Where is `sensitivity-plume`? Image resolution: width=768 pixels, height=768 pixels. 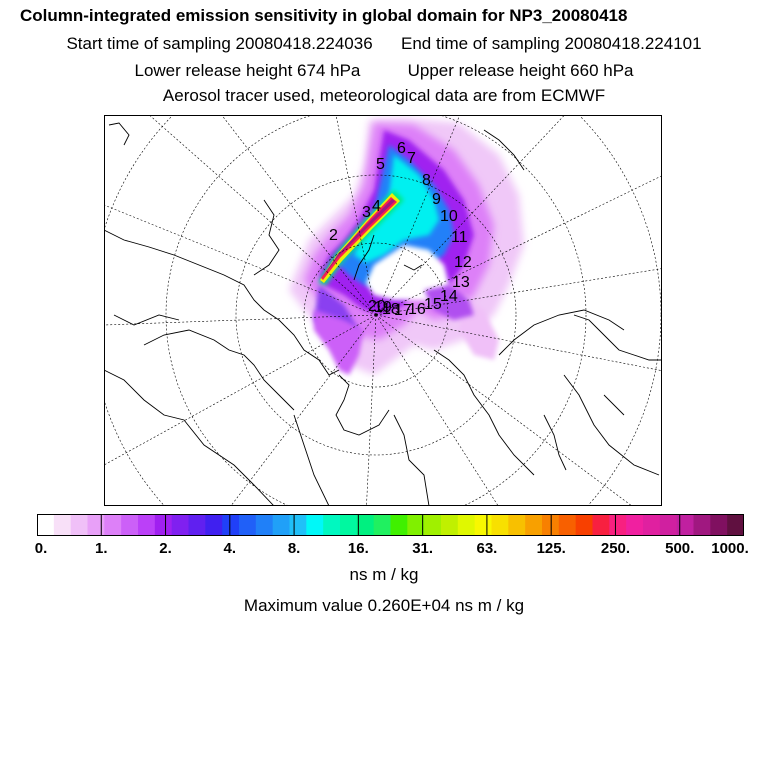 sensitivity-plume is located at coordinates (406, 246).